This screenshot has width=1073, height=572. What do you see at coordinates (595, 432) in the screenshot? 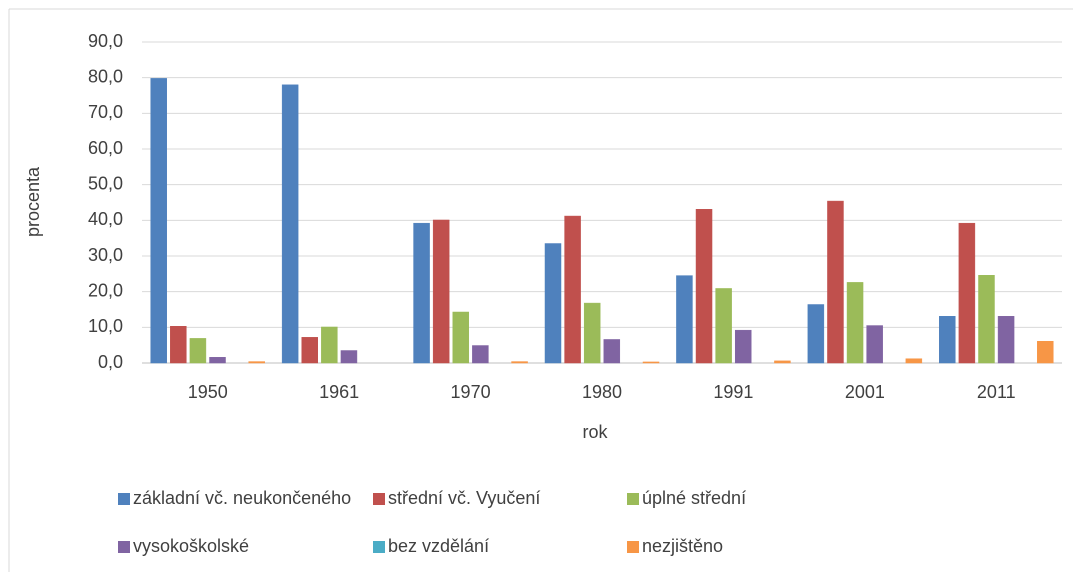
I see `x-axis-label: rok` at bounding box center [595, 432].